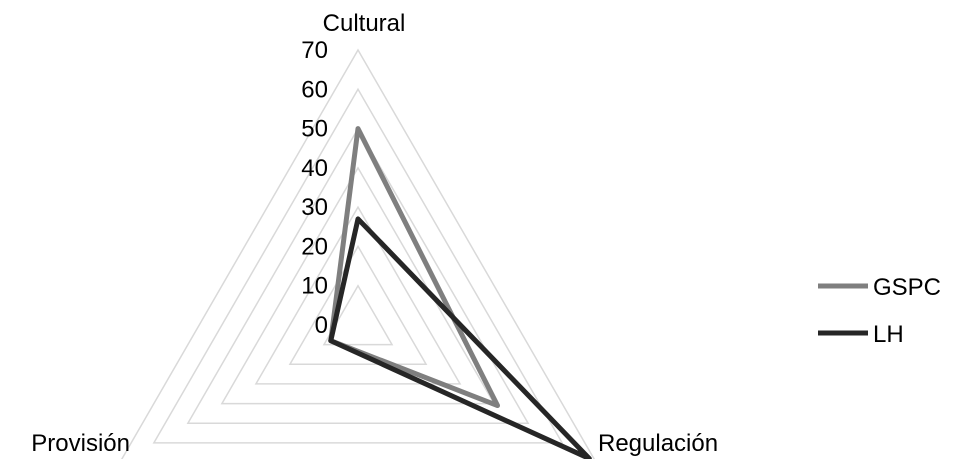  I want to click on legend-item-gspc: GSPC, so click(879, 287).